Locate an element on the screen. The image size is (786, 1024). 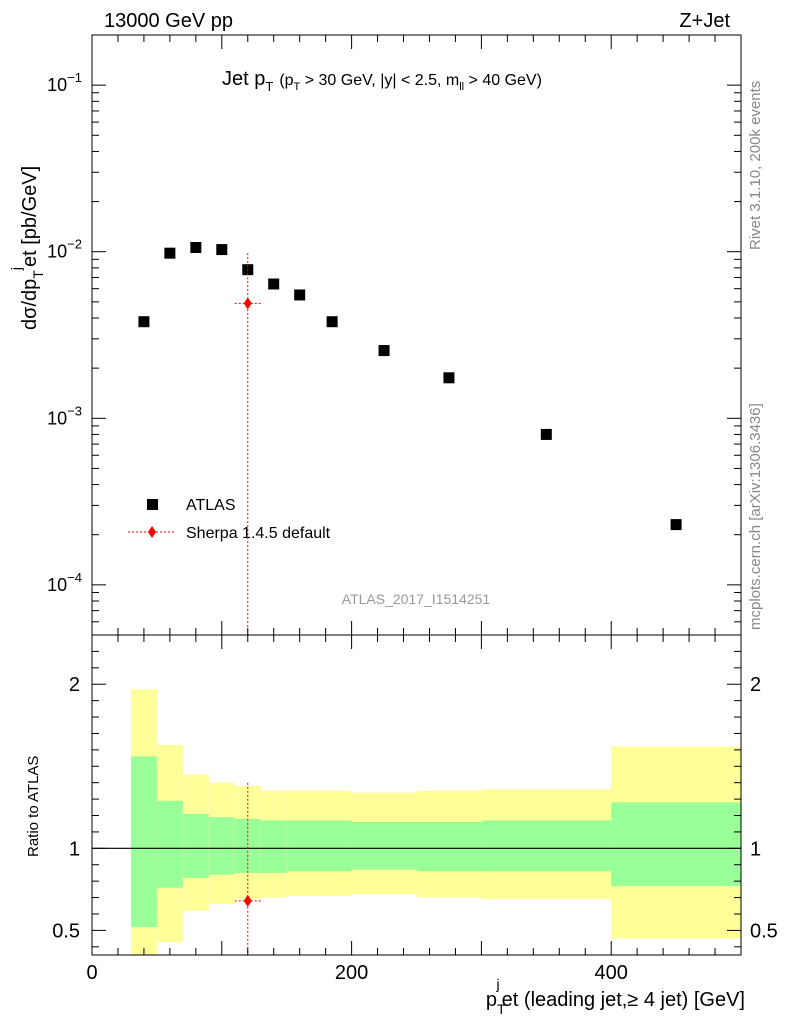
mcplots-label: mcplots.cern.ch [arXiv:1306.3436] is located at coordinates (755, 516).